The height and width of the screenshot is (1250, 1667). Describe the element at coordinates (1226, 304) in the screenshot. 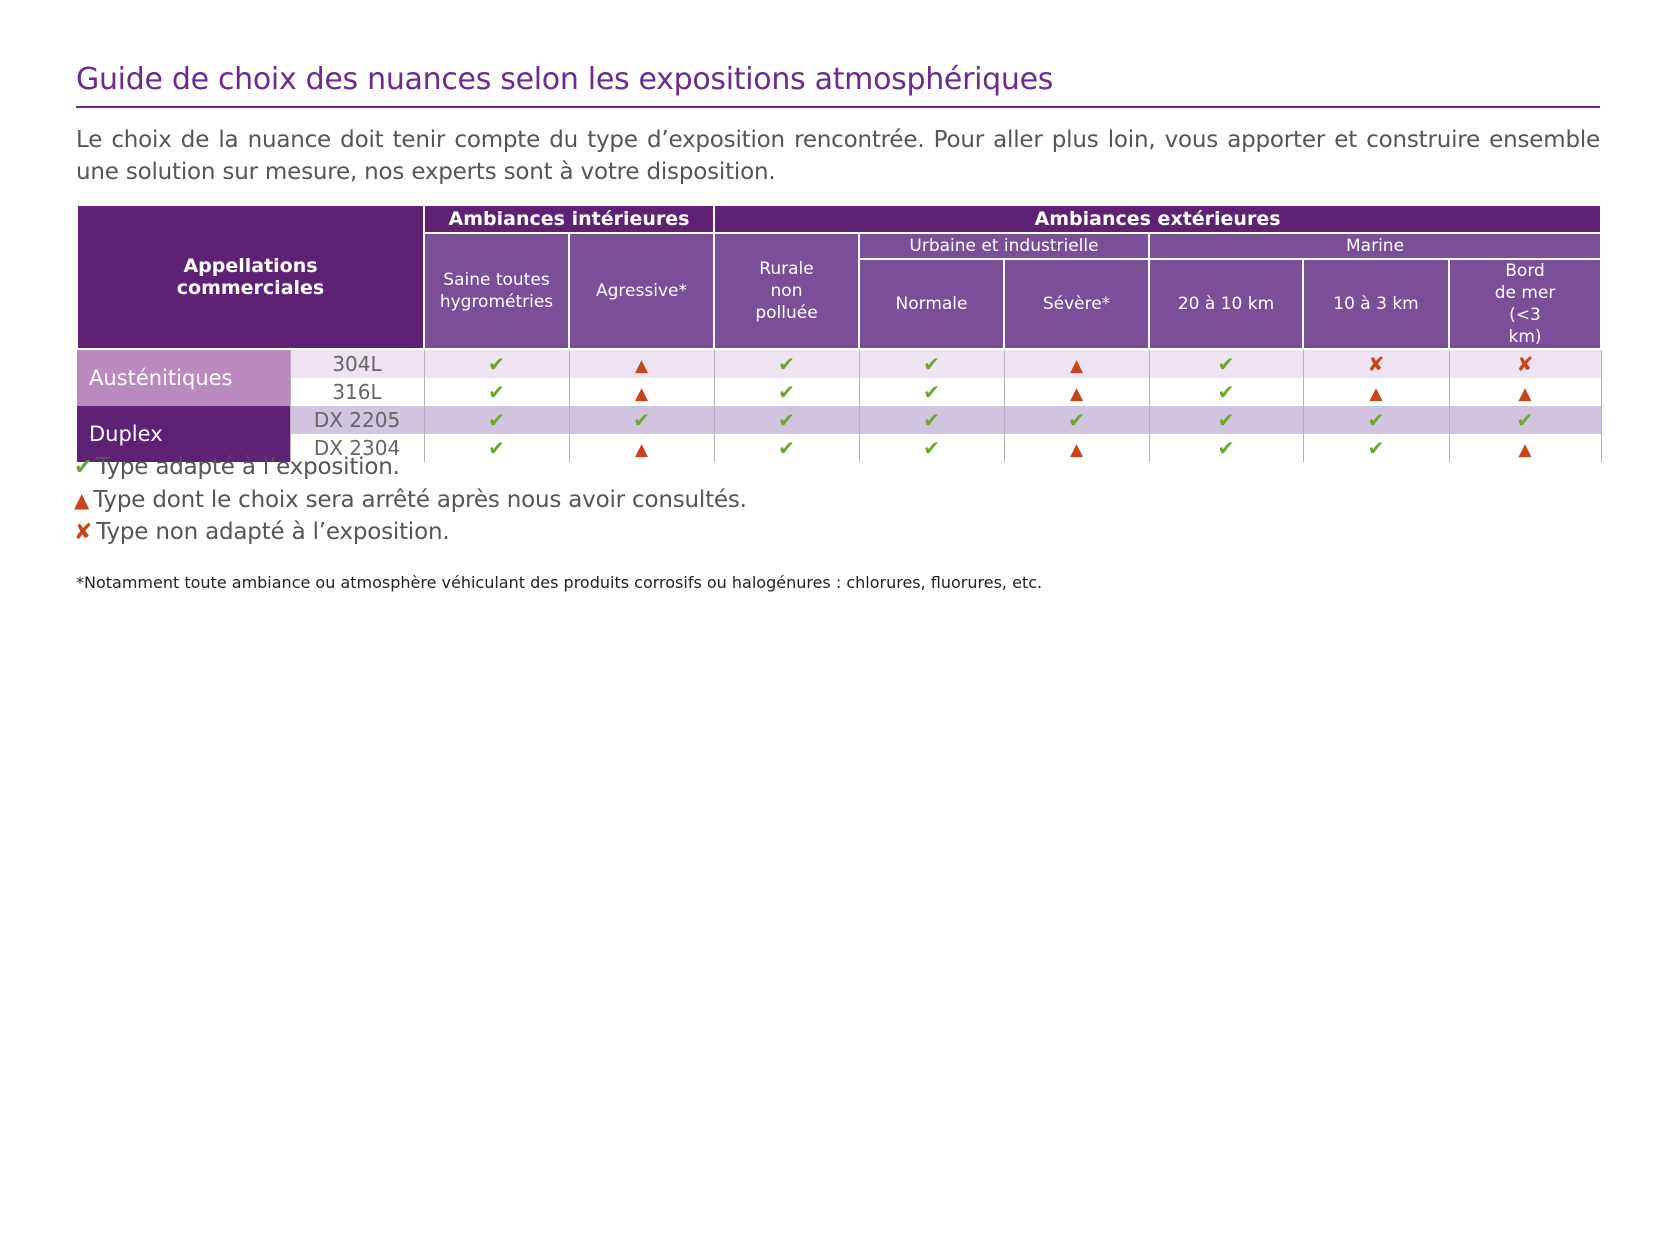

I see `col-header-20-10km: 20 à 10 km` at that location.